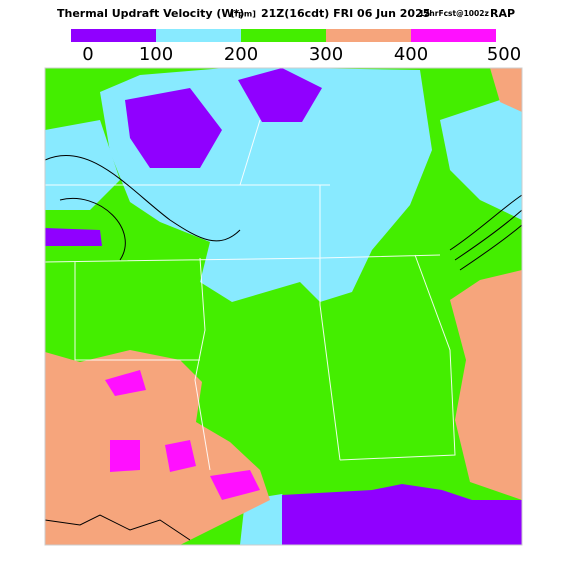  Describe the element at coordinates (156, 54) in the screenshot. I see `colorbar-label: 100` at that location.